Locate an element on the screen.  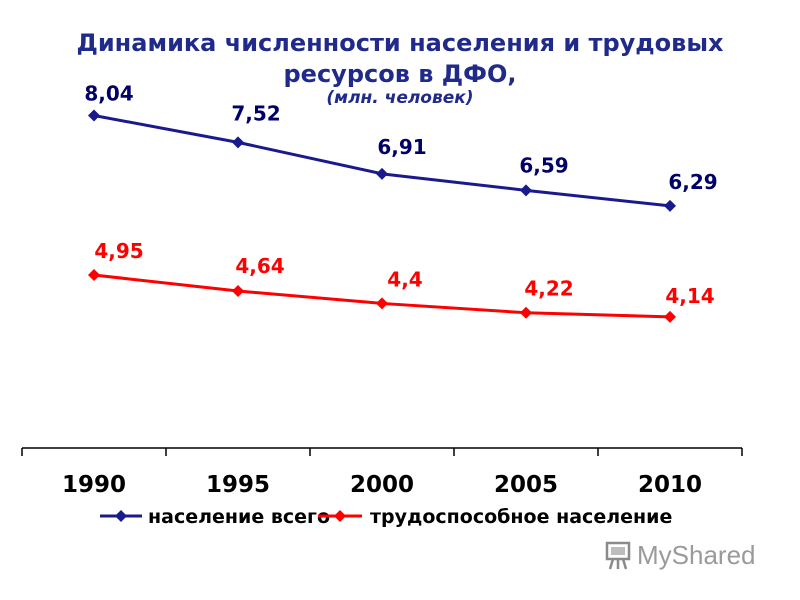
data-label: 4,14 is located at coordinates (689, 296).